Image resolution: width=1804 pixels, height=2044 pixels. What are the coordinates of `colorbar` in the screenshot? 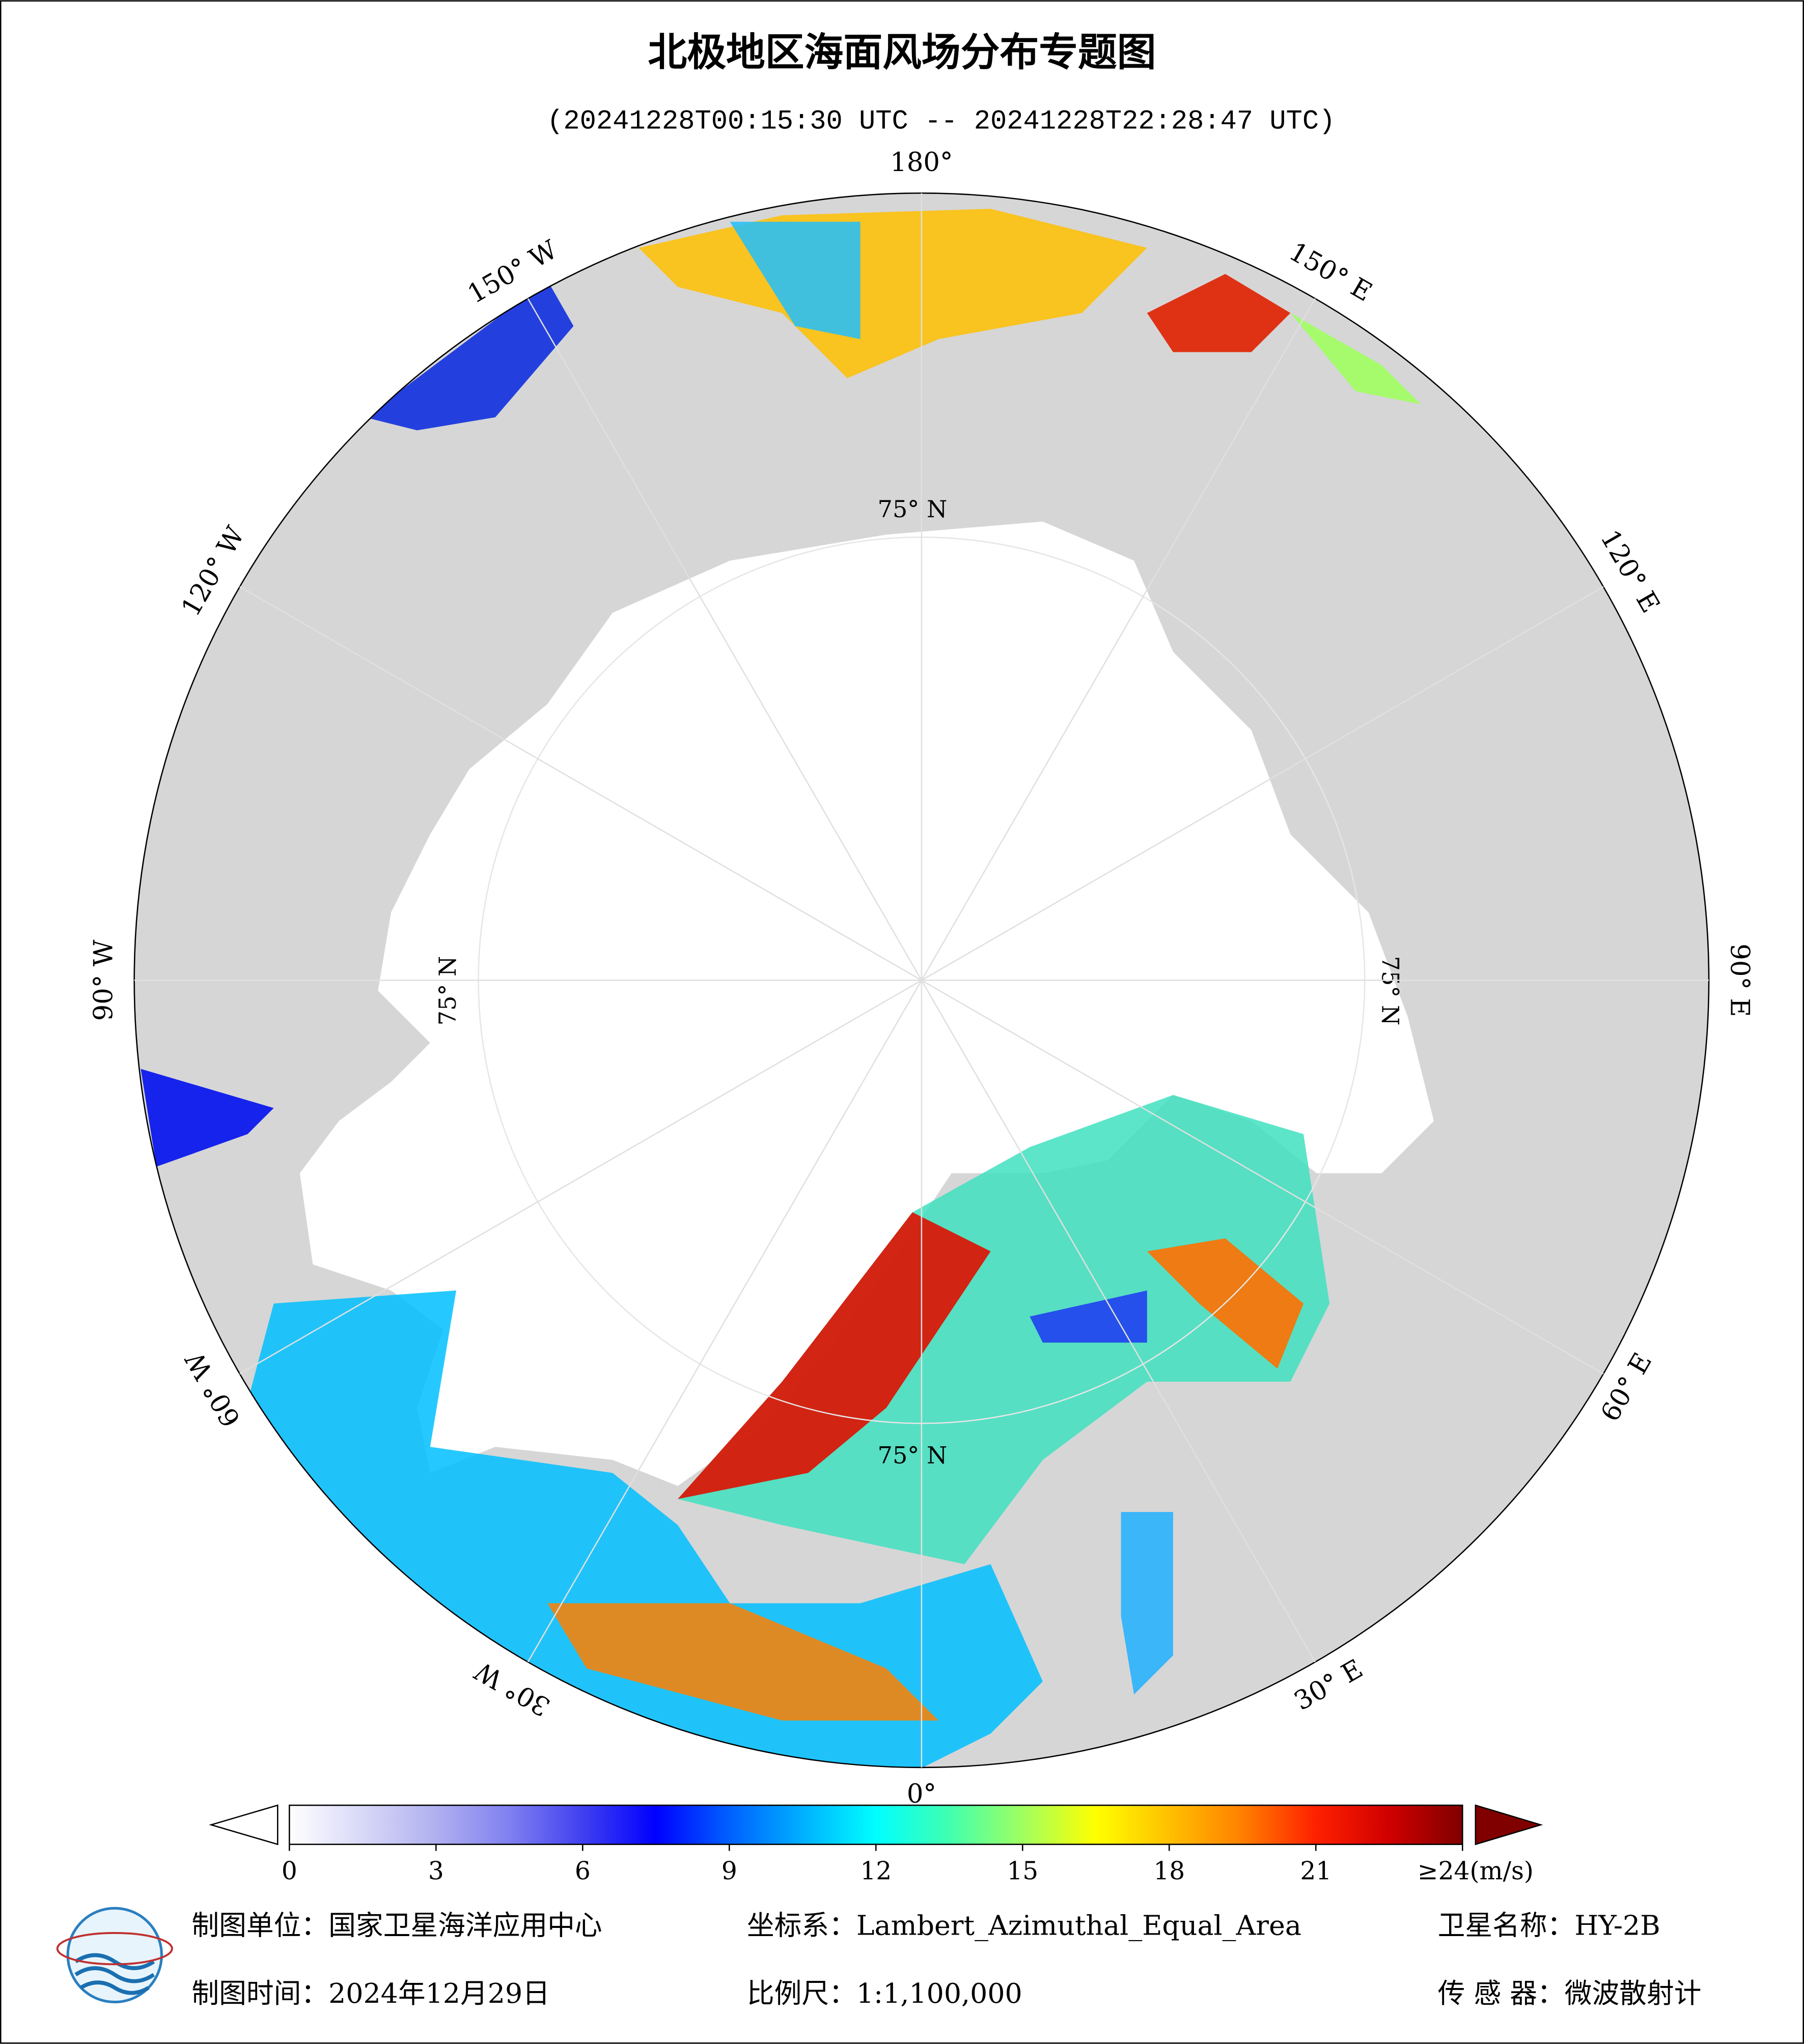 It's located at (876, 1824).